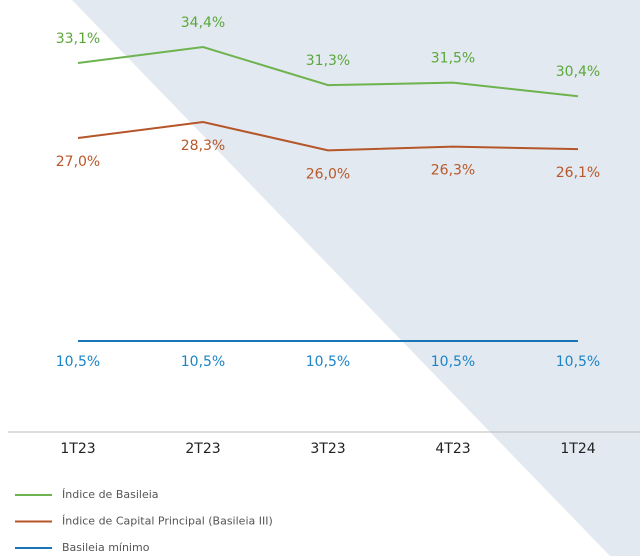 Image resolution: width=640 pixels, height=556 pixels. What do you see at coordinates (202, 449) in the screenshot?
I see `x-tick-label: 2T23` at bounding box center [202, 449].